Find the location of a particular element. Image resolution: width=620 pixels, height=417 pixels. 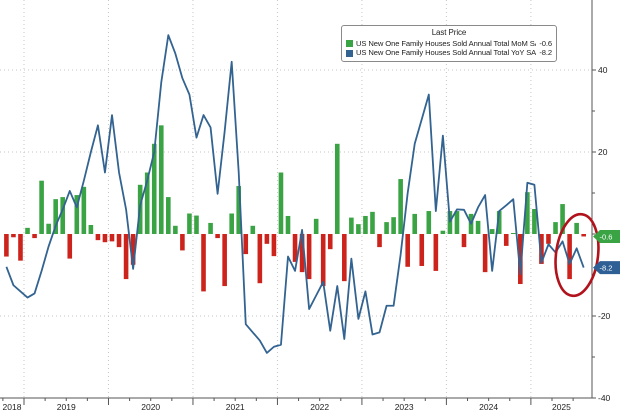

x-axis-year-label: 2019 is located at coordinates (66, 407).